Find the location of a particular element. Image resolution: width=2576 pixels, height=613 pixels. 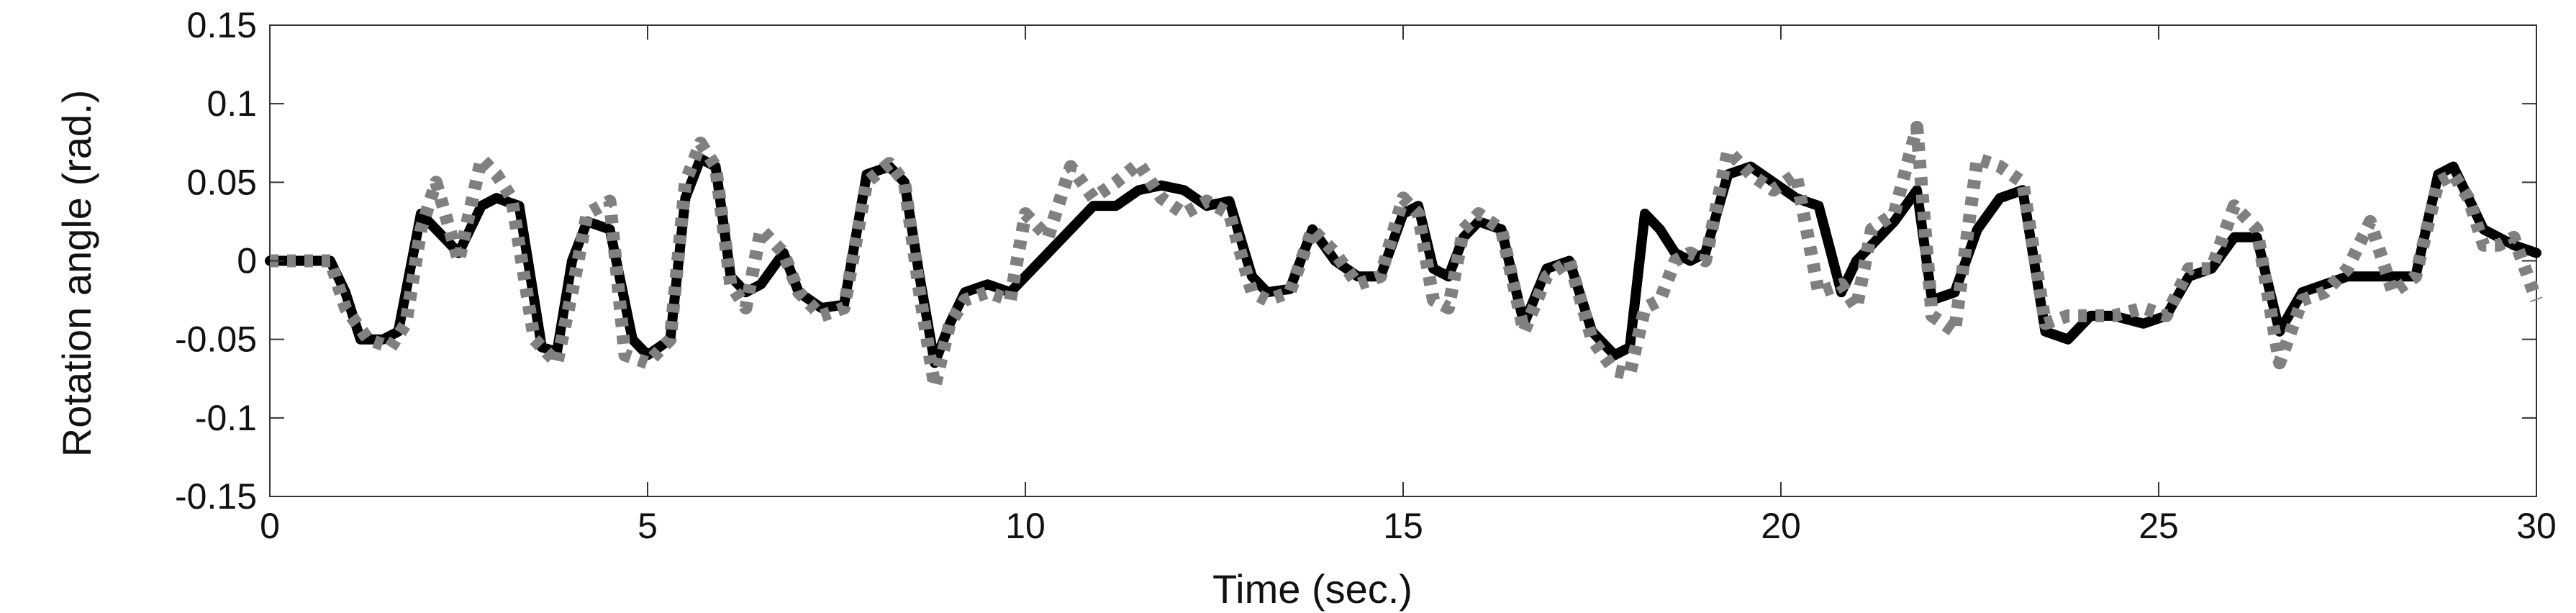

x-tick-label: 25 is located at coordinates (2159, 526).